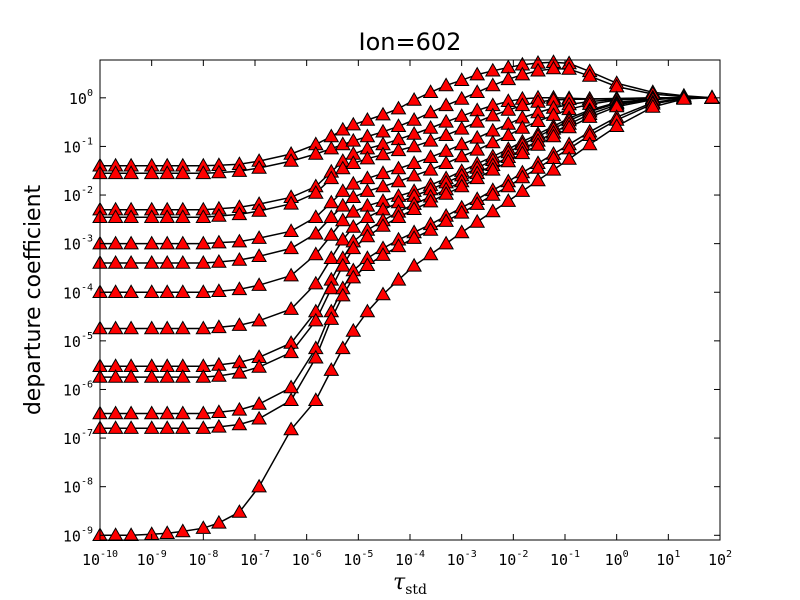 Image resolution: width=800 pixels, height=600 pixels. What do you see at coordinates (212, 554) in the screenshot?
I see `x-tick-exponent: -8` at bounding box center [212, 554].